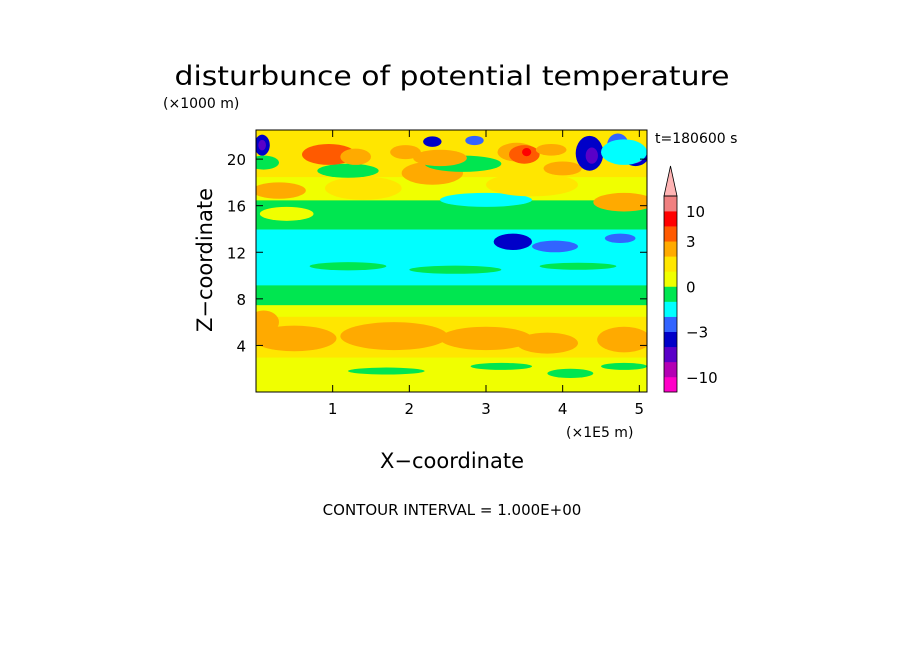  I want to click on colorbar-label: −10, so click(702, 378).